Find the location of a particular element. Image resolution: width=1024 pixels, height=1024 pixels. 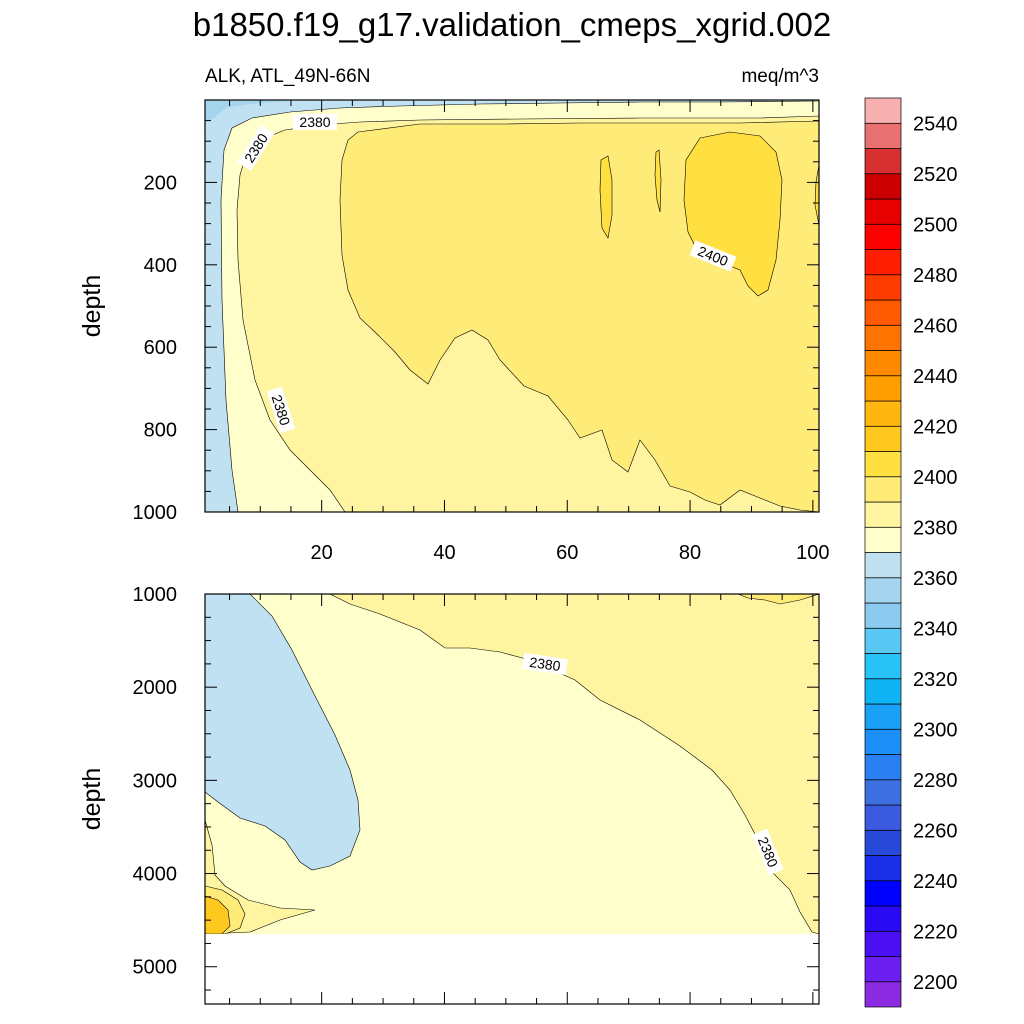

colorbar-label: 2520 is located at coordinates (935, 175).